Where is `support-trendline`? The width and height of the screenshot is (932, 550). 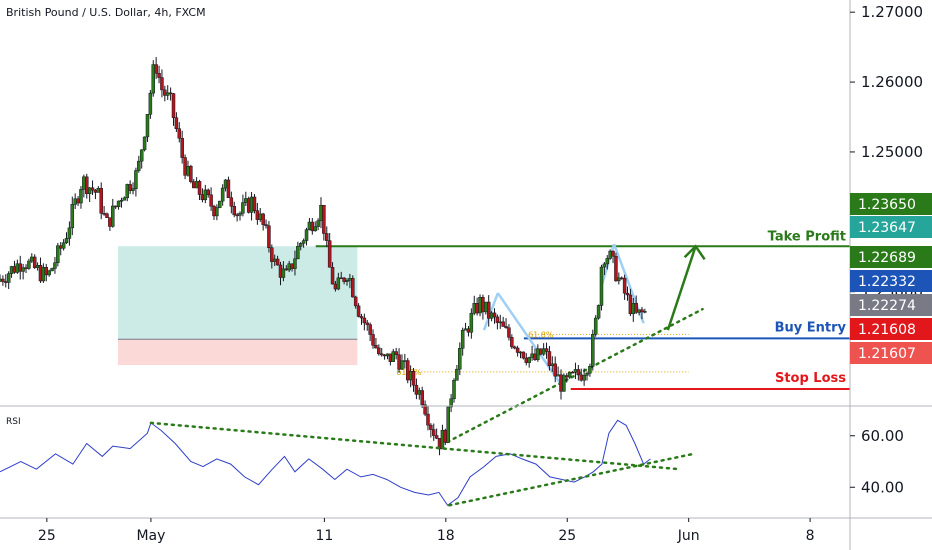
support-trendline is located at coordinates (575, 375).